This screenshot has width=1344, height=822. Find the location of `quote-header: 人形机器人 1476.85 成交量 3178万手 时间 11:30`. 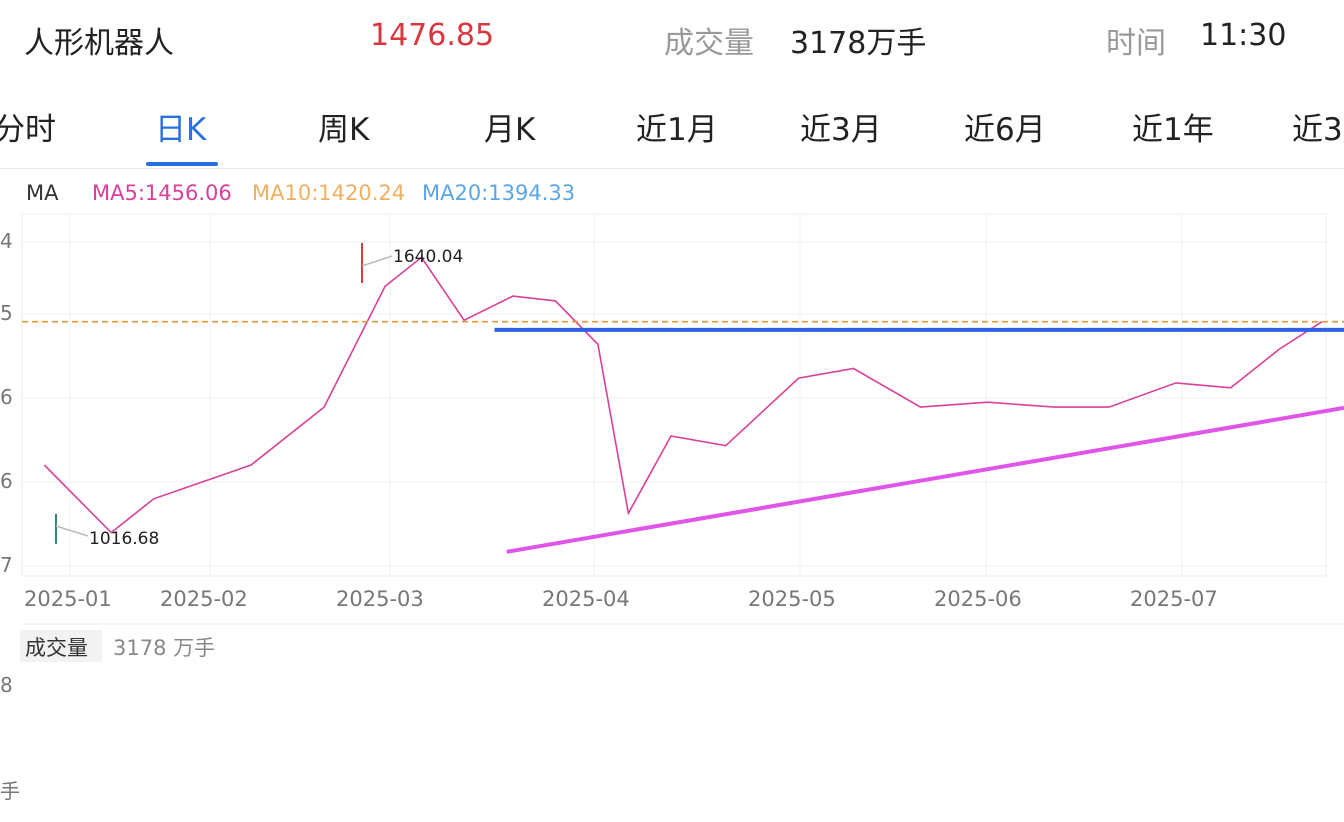

quote-header: 人形机器人 1476.85 成交量 3178万手 时间 11:30 is located at coordinates (672, 38).